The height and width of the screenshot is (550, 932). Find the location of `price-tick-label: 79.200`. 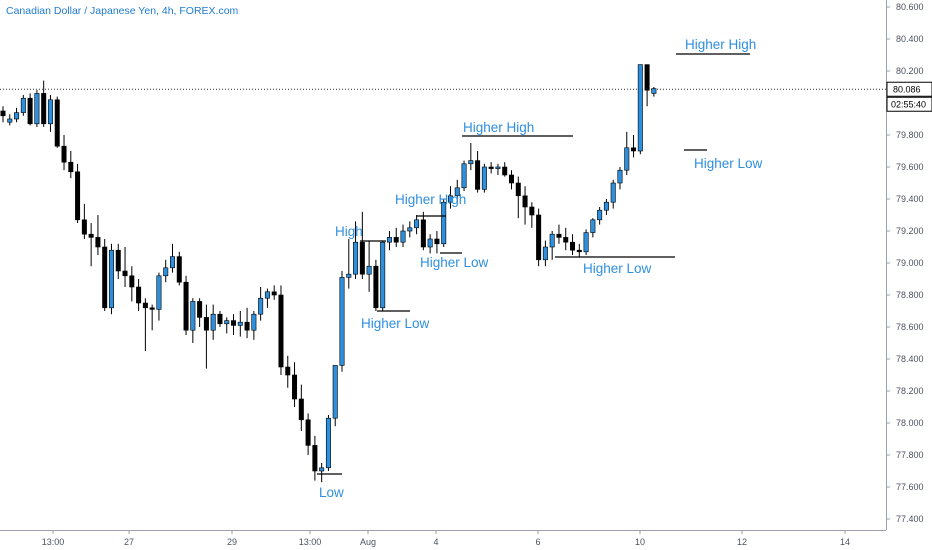

price-tick-label: 79.200 is located at coordinates (910, 231).